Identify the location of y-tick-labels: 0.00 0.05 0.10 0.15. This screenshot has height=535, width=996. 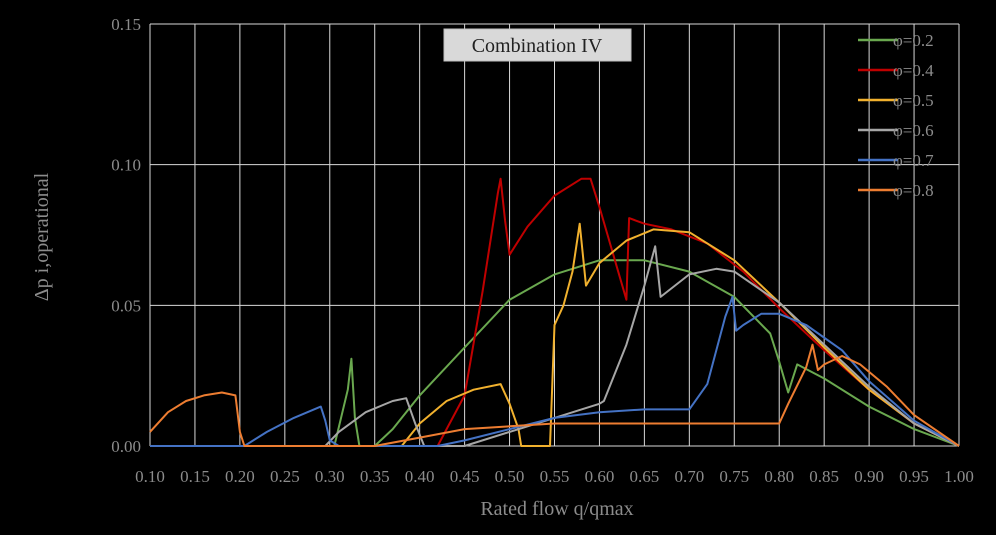
(126, 235).